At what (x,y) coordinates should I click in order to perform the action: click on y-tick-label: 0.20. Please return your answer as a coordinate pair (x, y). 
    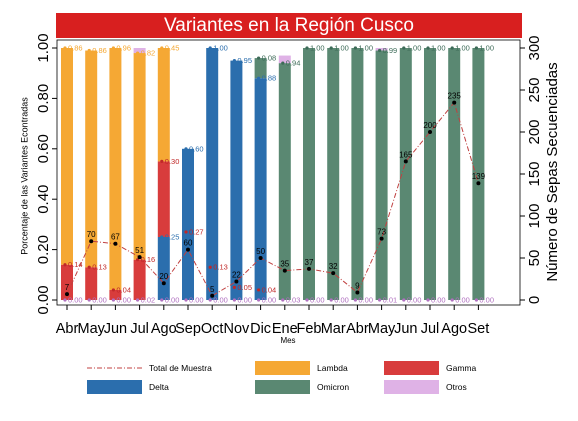
    Looking at the image, I should click on (43, 249).